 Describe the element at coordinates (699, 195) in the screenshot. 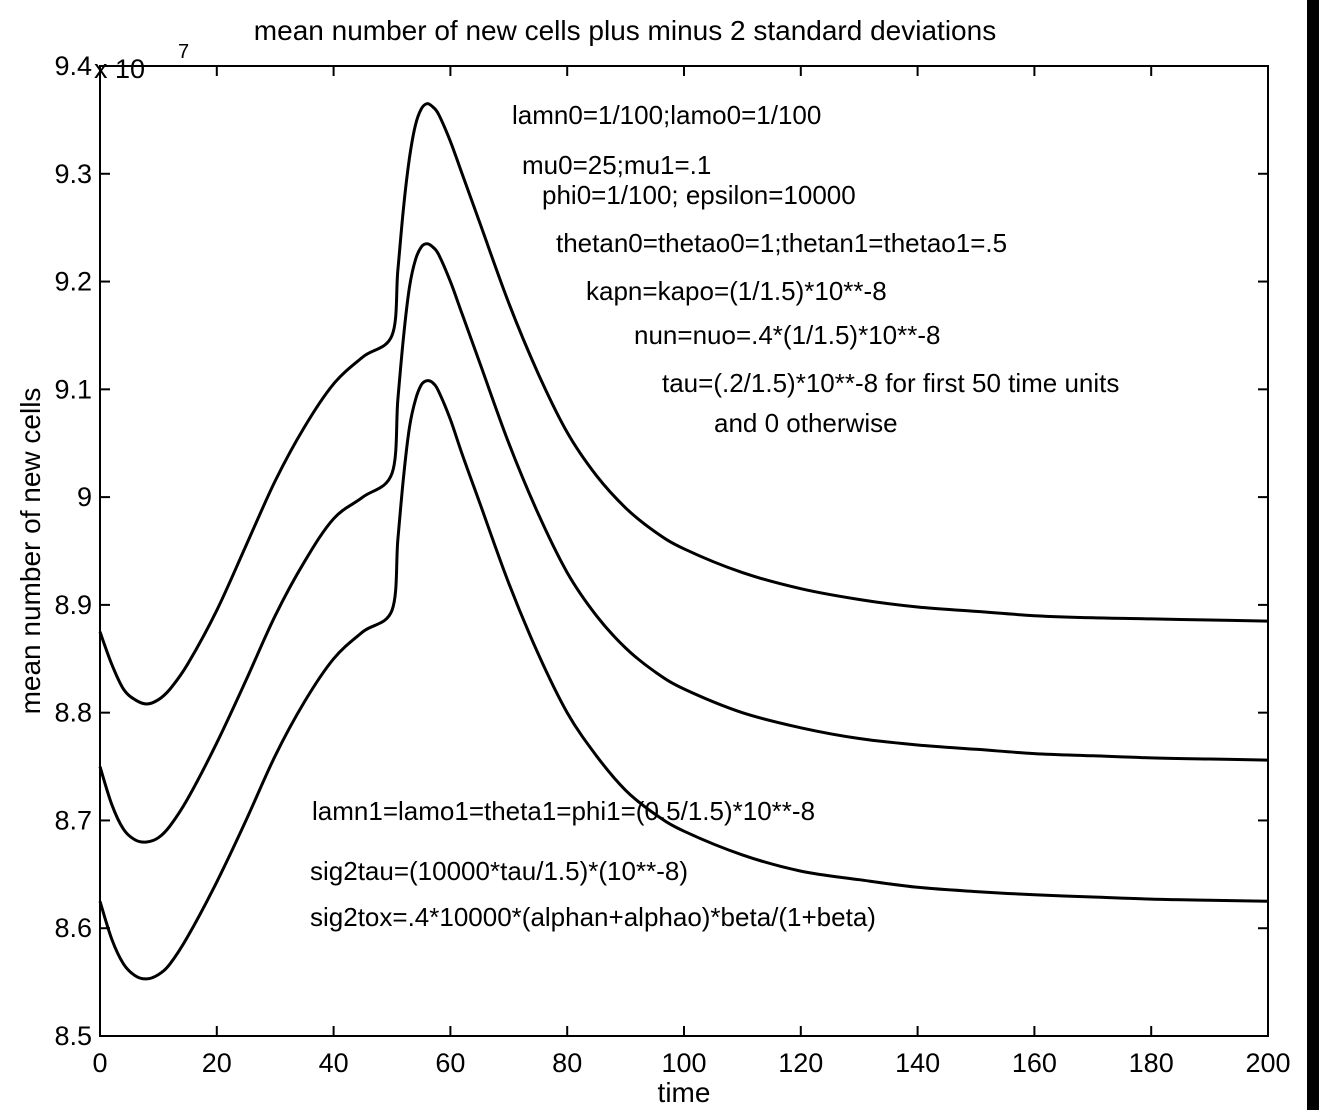

I see `annotation-phi0: phi0=1/100; epsilon=10000` at that location.